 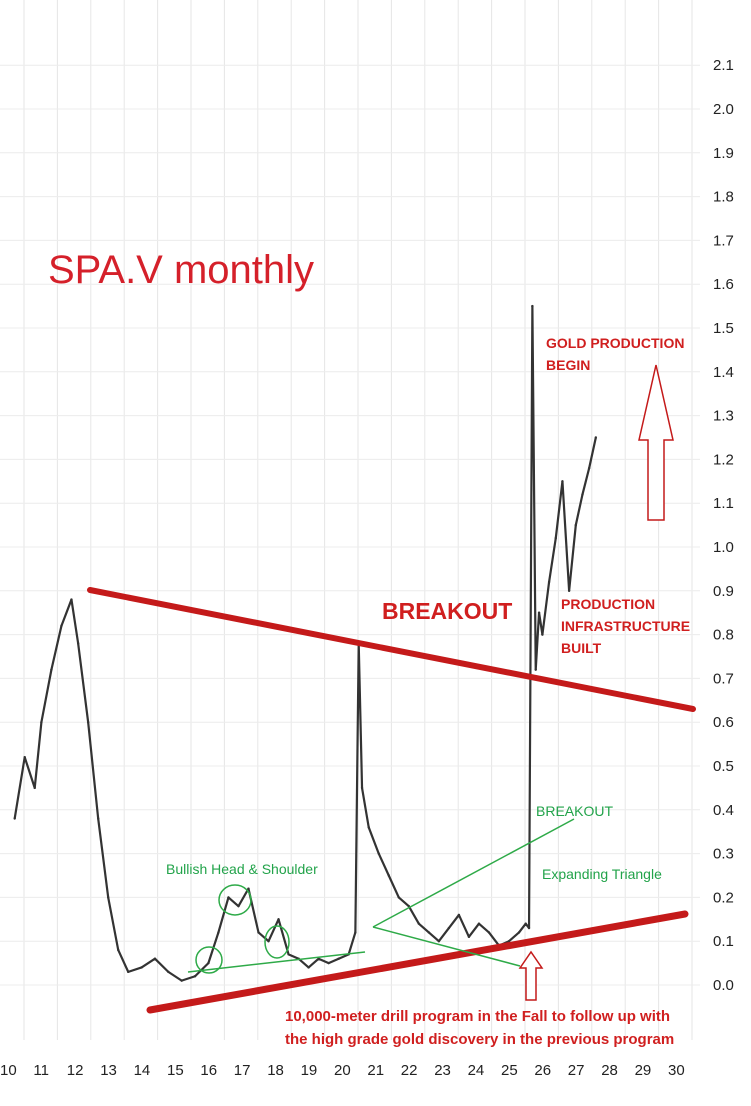 What do you see at coordinates (391, 649) in the screenshot?
I see `resistance-trendline` at bounding box center [391, 649].